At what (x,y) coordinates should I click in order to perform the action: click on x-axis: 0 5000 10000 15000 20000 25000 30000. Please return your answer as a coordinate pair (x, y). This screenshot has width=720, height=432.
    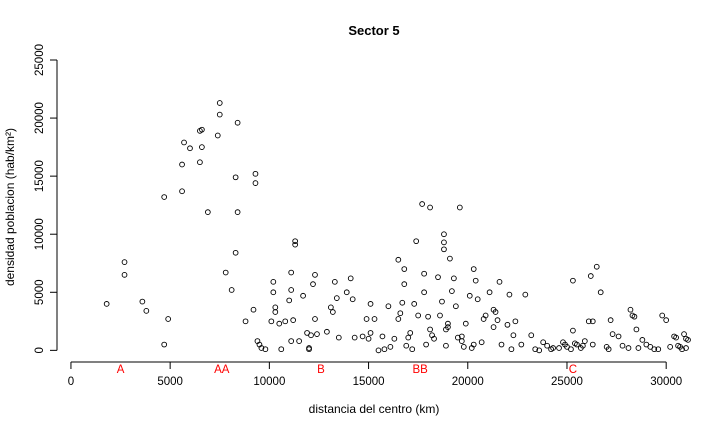
    Looking at the image, I should click on (375, 374).